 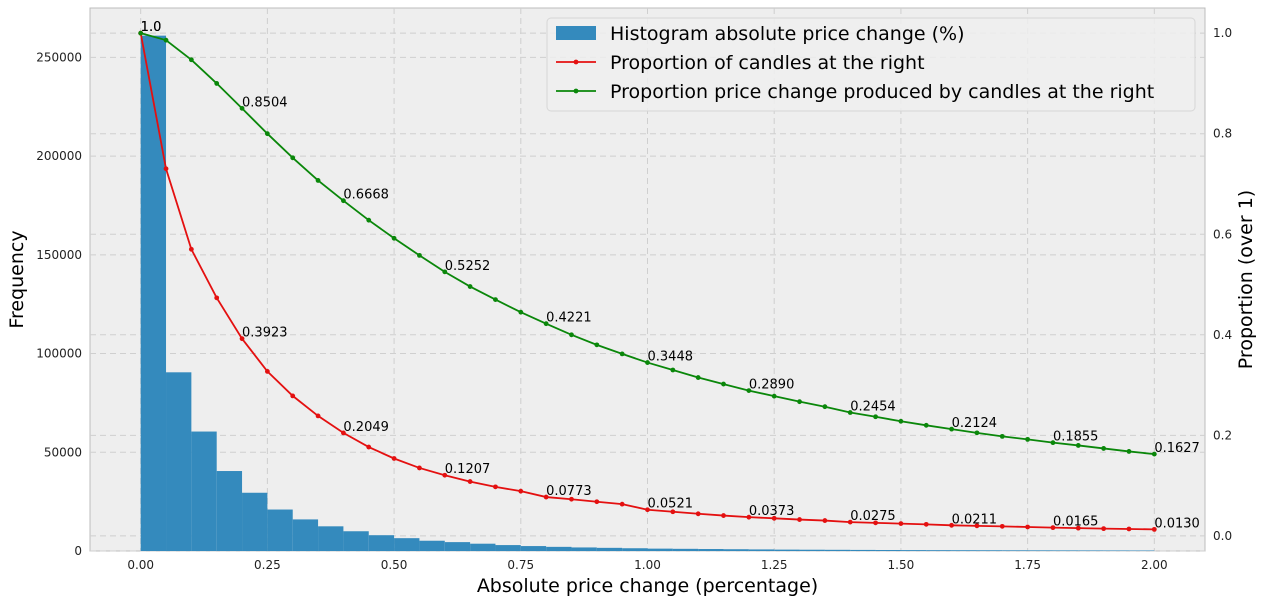 I want to click on x-tick-label: 1.50, so click(x=901, y=565).